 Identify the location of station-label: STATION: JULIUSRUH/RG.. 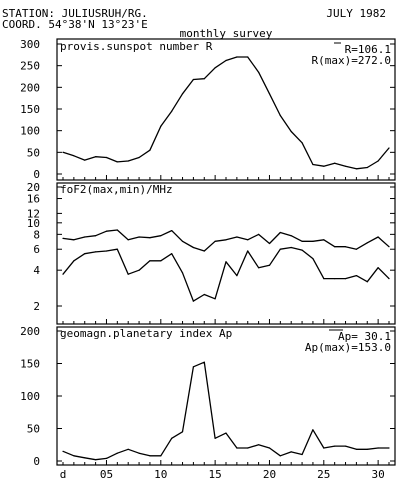
(75, 13).